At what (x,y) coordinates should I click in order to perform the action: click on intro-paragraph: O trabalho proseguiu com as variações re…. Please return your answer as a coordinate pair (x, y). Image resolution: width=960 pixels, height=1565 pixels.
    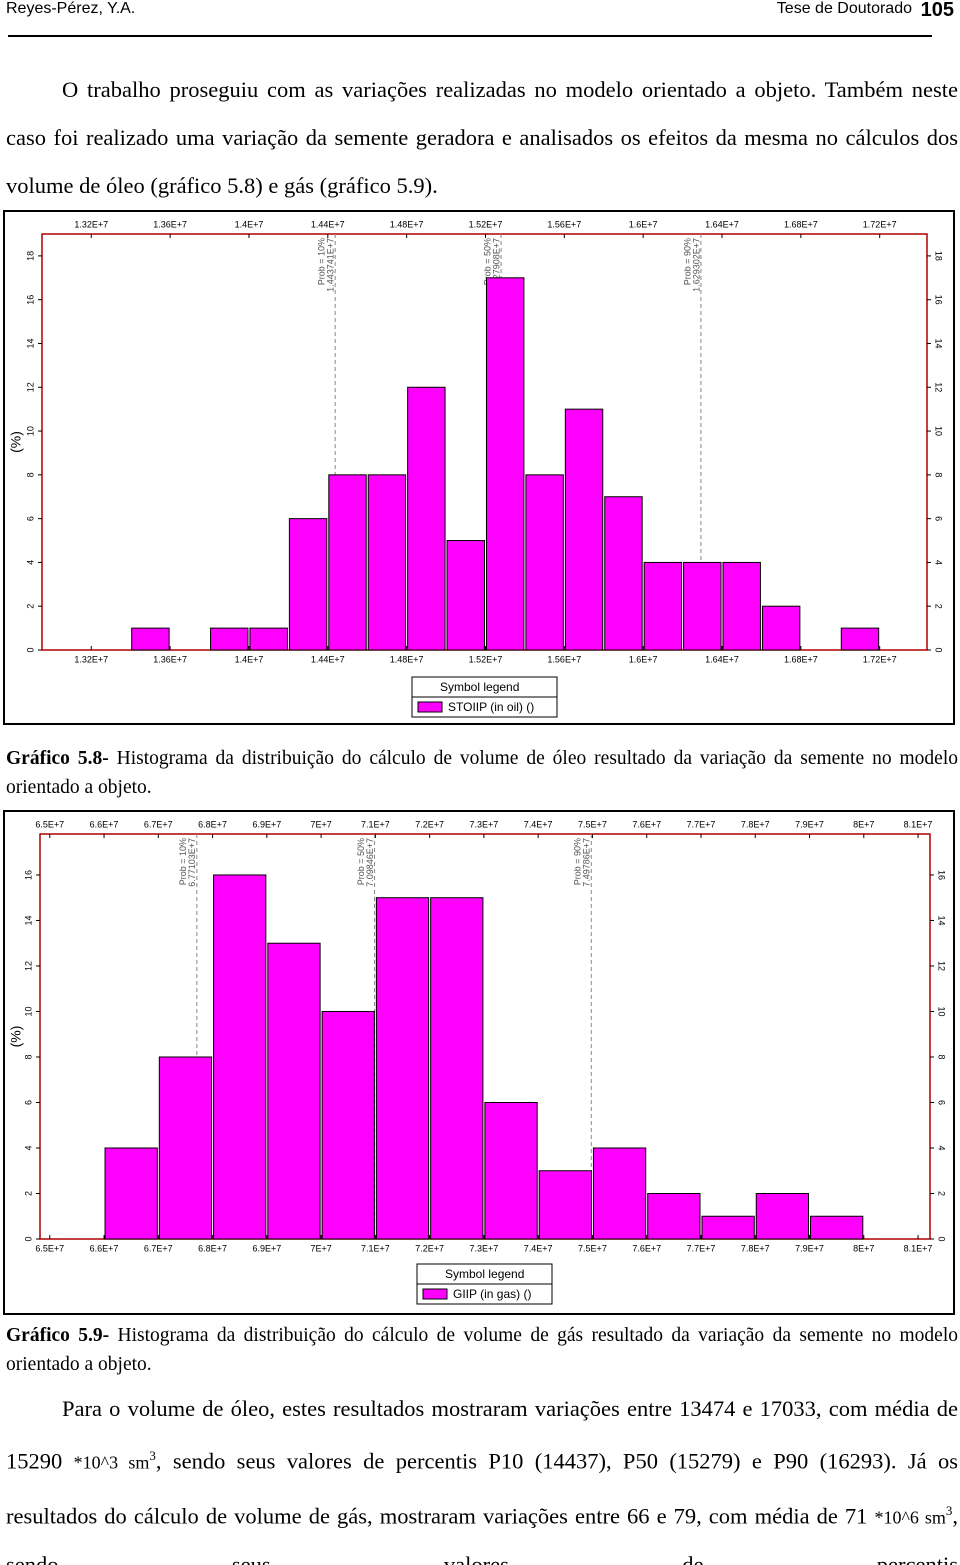
    Looking at the image, I should click on (482, 137).